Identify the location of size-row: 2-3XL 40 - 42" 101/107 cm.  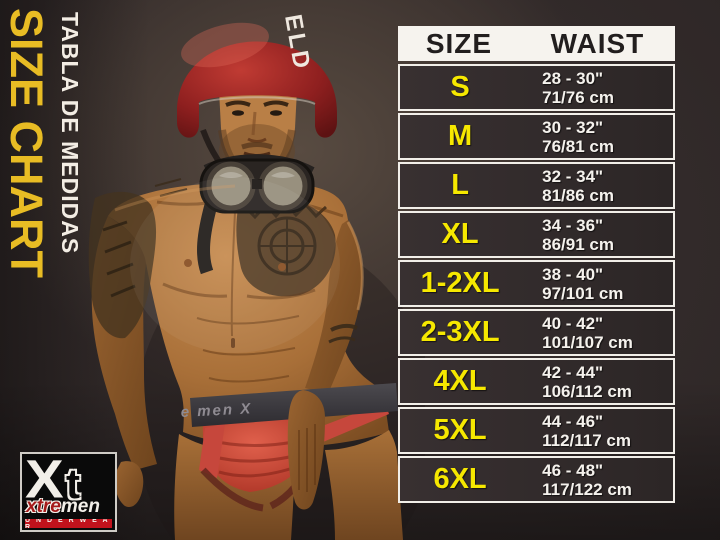
(536, 332).